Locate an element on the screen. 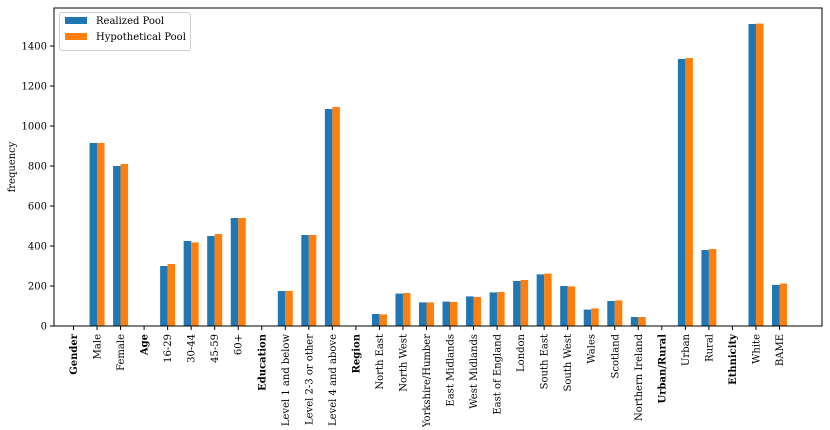  bar-male-hypothetical is located at coordinates (101, 234).